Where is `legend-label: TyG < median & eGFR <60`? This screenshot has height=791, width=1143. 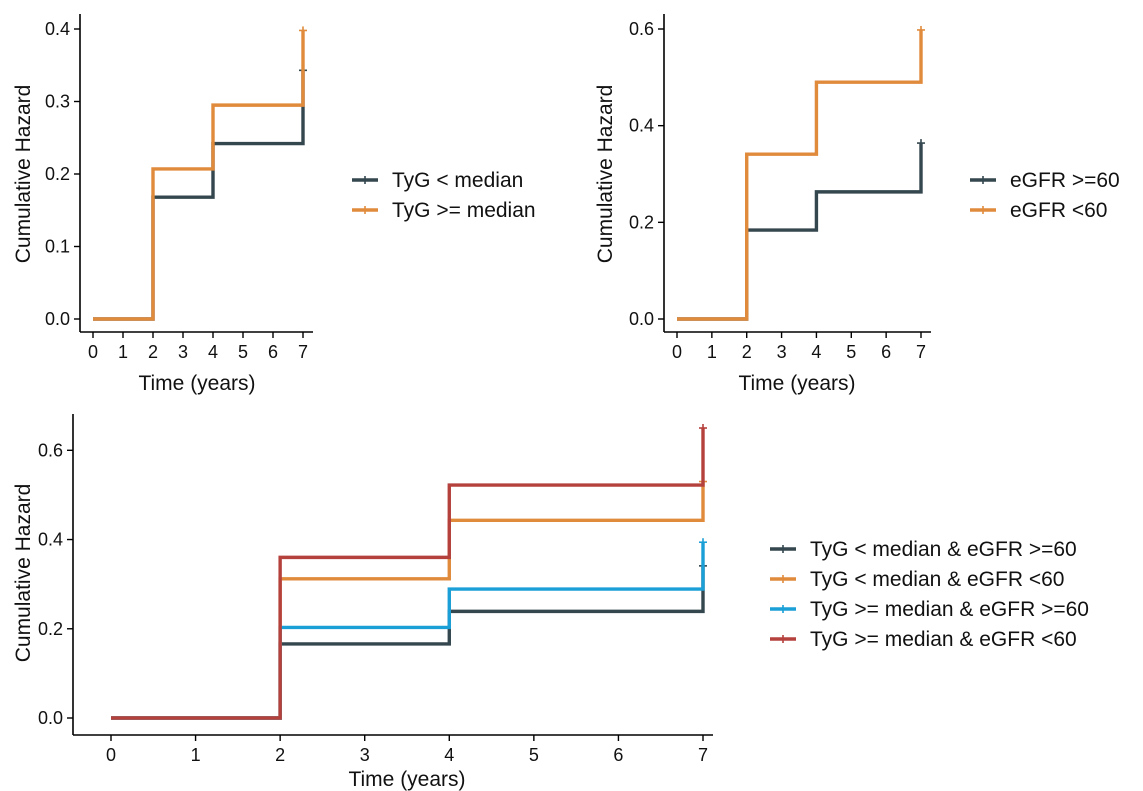
legend-label: TyG < median & eGFR <60 is located at coordinates (937, 579).